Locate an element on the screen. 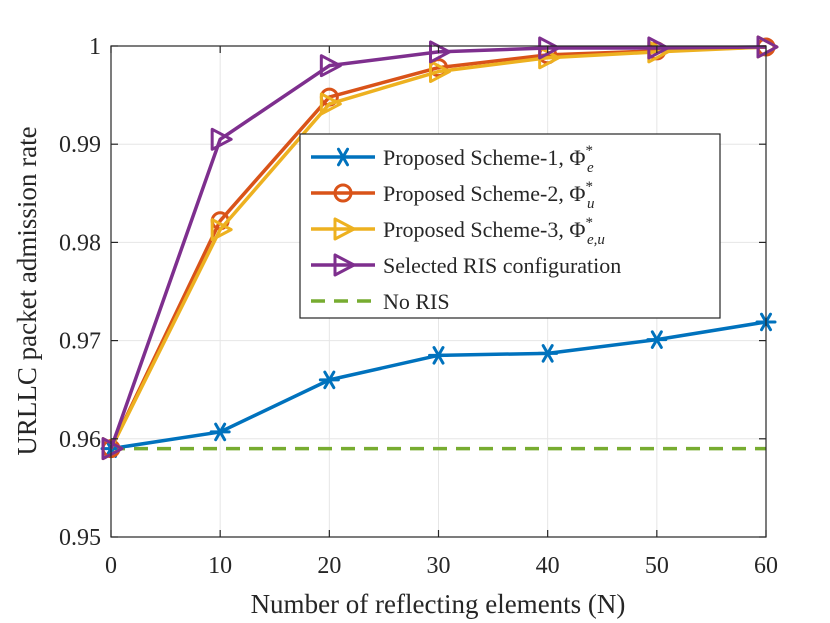 Image resolution: width=830 pixels, height=623 pixels. x-tick-label: 10 is located at coordinates (220, 566).